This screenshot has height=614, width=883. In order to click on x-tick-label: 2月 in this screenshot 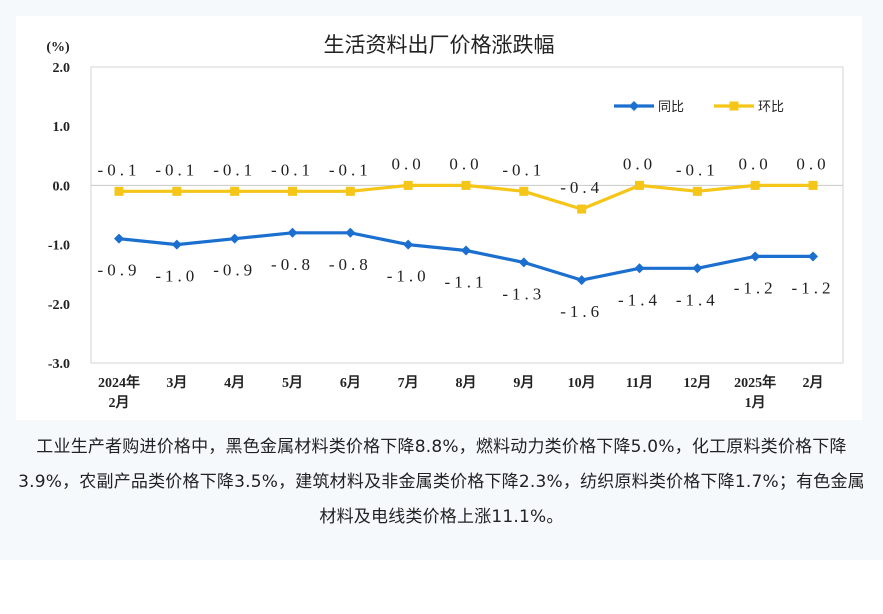, I will do `click(813, 383)`.